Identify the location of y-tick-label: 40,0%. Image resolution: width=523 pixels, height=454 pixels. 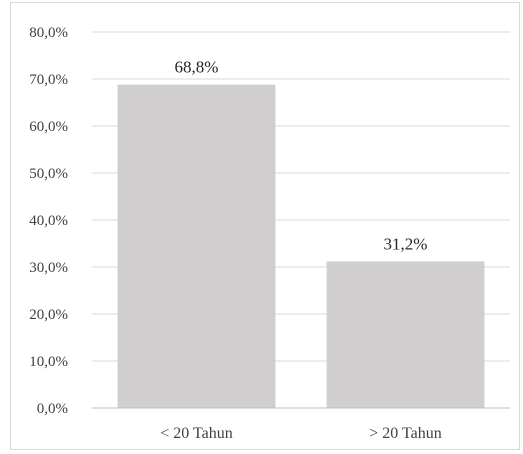
(48, 221).